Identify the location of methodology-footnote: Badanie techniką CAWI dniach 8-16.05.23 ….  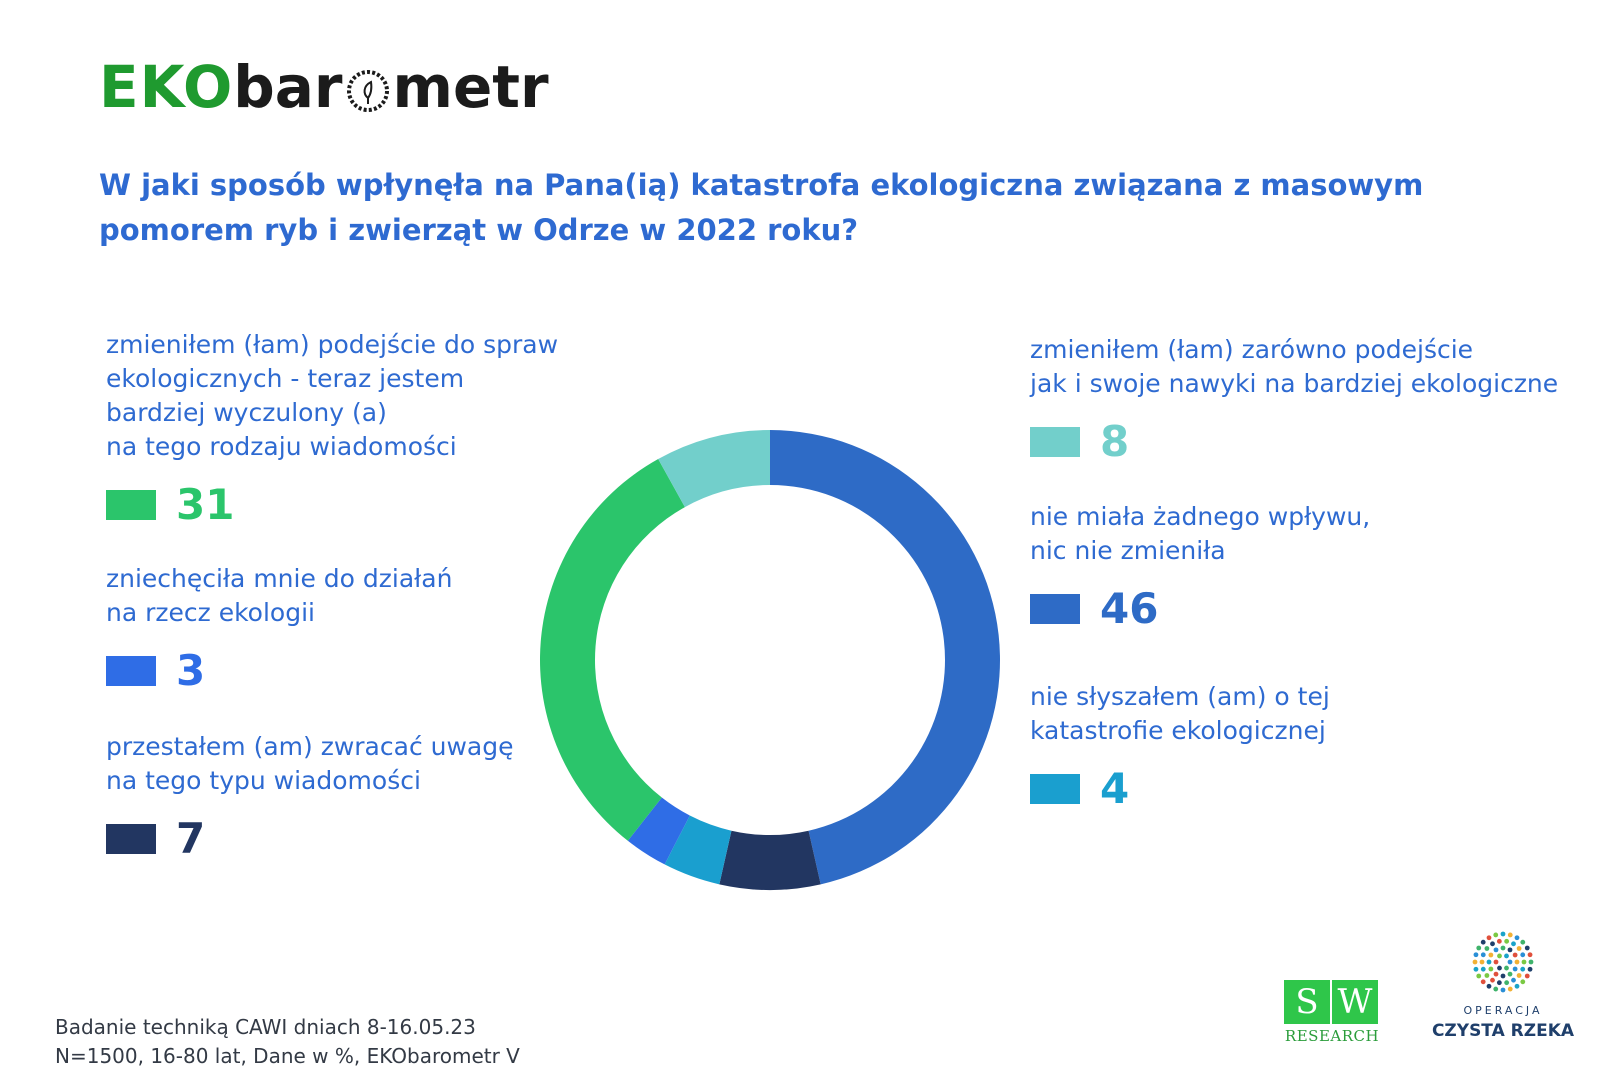
(287, 1041).